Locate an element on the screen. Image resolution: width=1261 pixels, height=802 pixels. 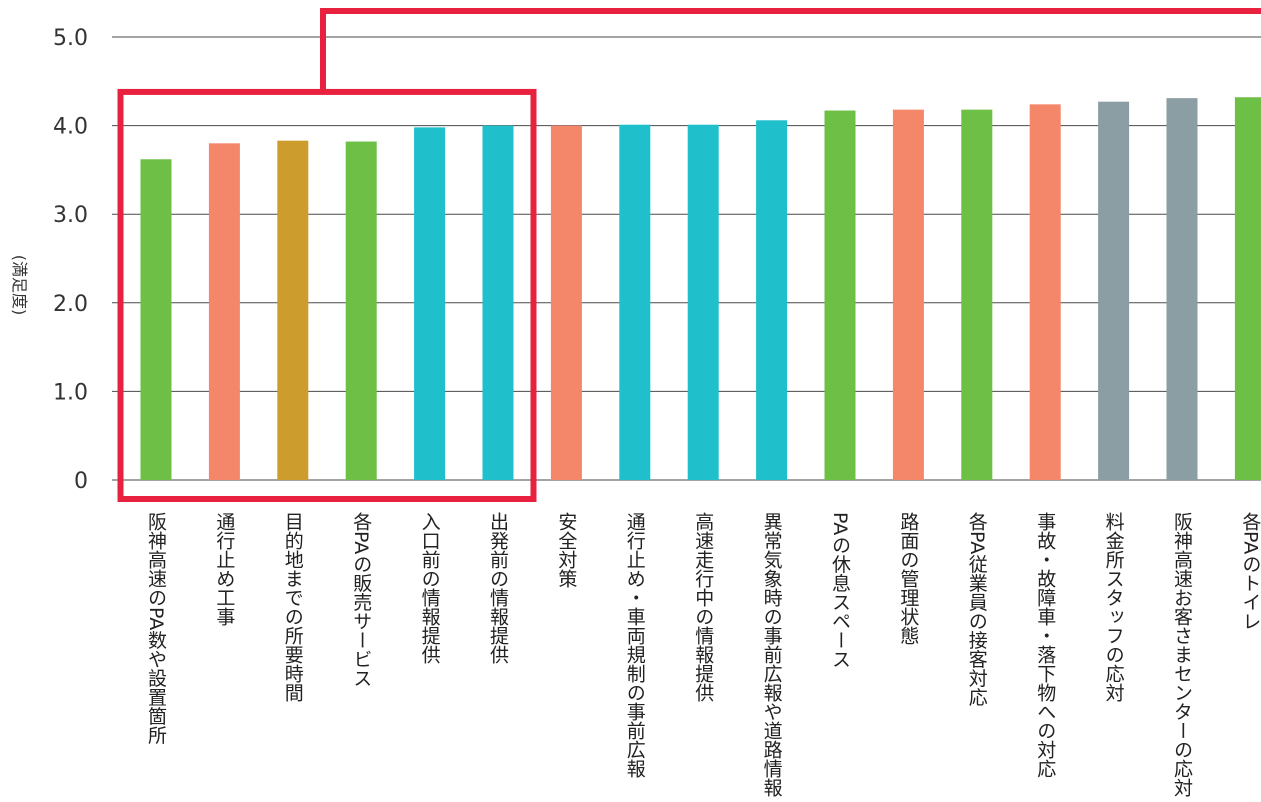
y-tick-label: 5.0 is located at coordinates (70, 38).